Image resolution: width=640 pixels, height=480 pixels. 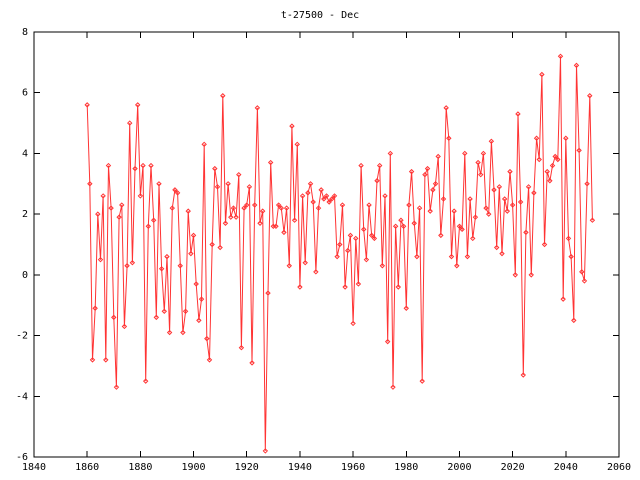 I want to click on y-tick-label: -4, so click(x=22, y=396).